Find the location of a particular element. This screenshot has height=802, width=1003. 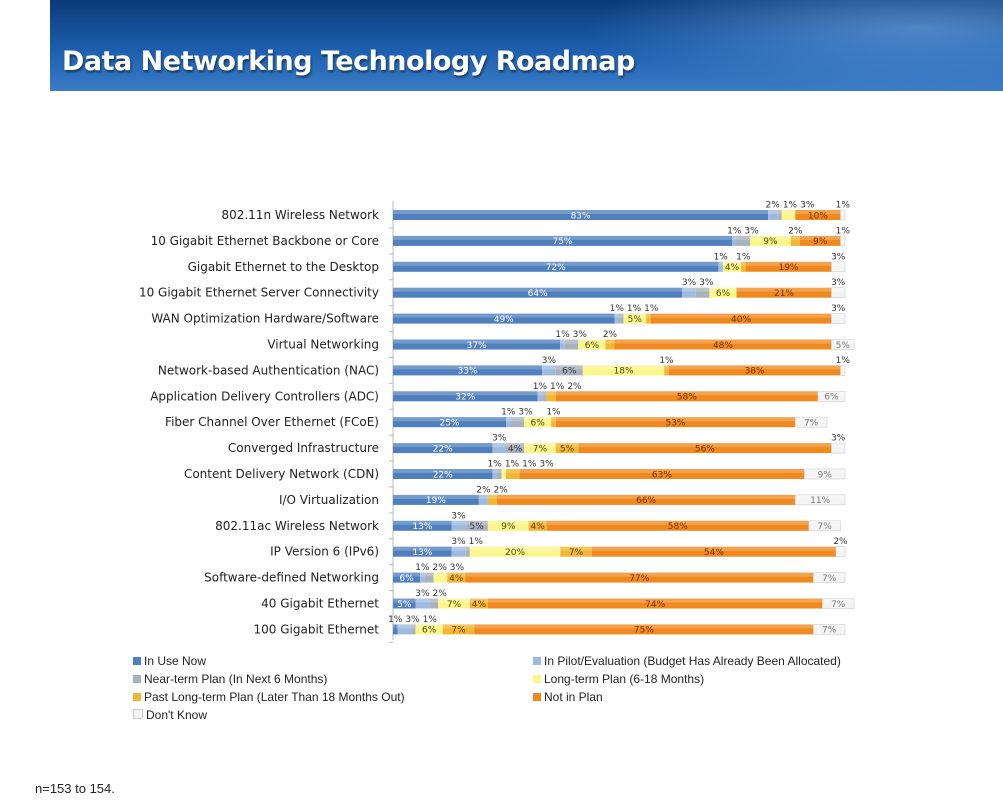

data-label: 58% is located at coordinates (678, 527).